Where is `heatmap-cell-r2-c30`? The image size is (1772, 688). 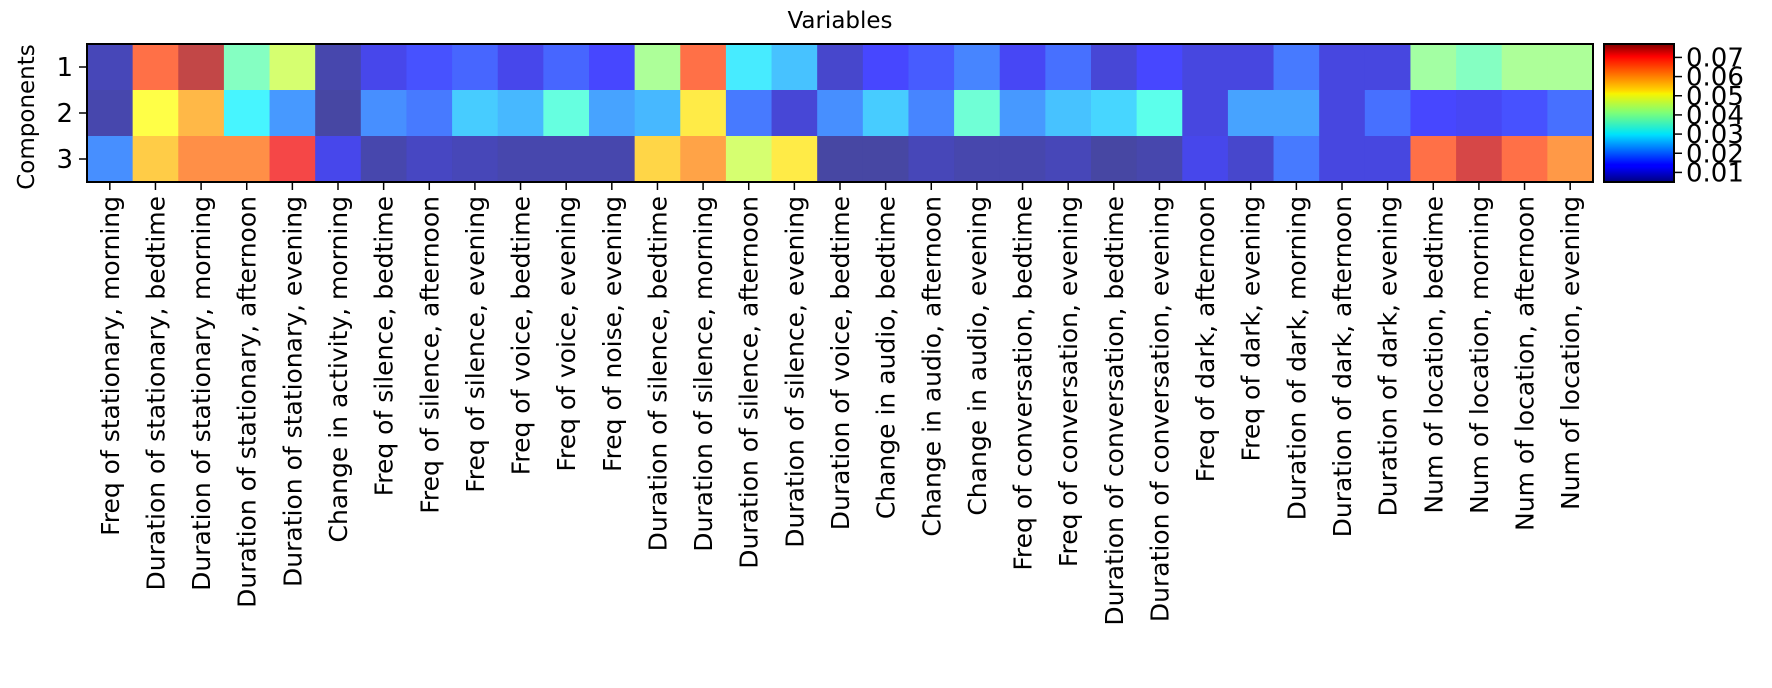 heatmap-cell-r2-c30 is located at coordinates (1433, 113).